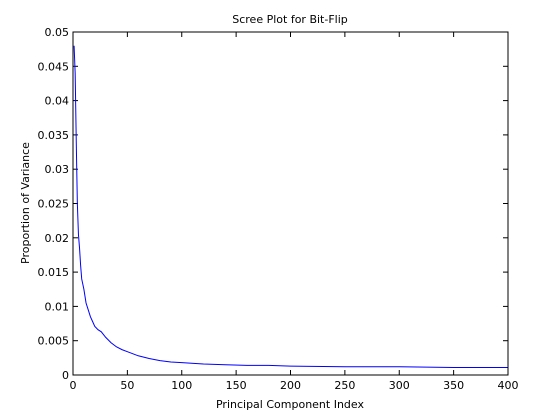 This screenshot has width=560, height=420. I want to click on y-tick-label: 0, so click(65, 375).